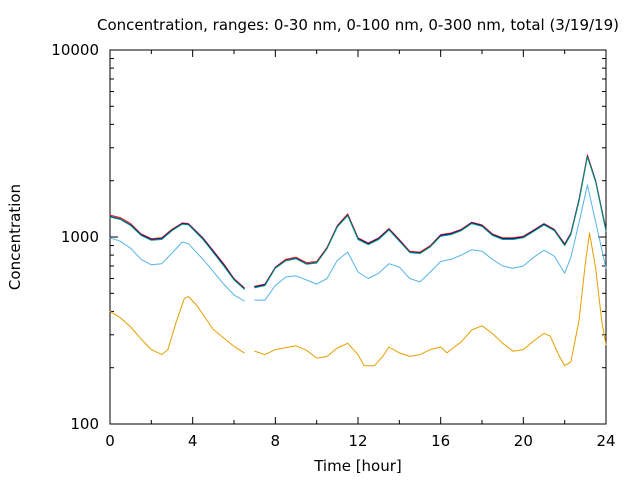 The width and height of the screenshot is (640, 480). Describe the element at coordinates (15, 237) in the screenshot. I see `y-axis-title: Concentration` at that location.